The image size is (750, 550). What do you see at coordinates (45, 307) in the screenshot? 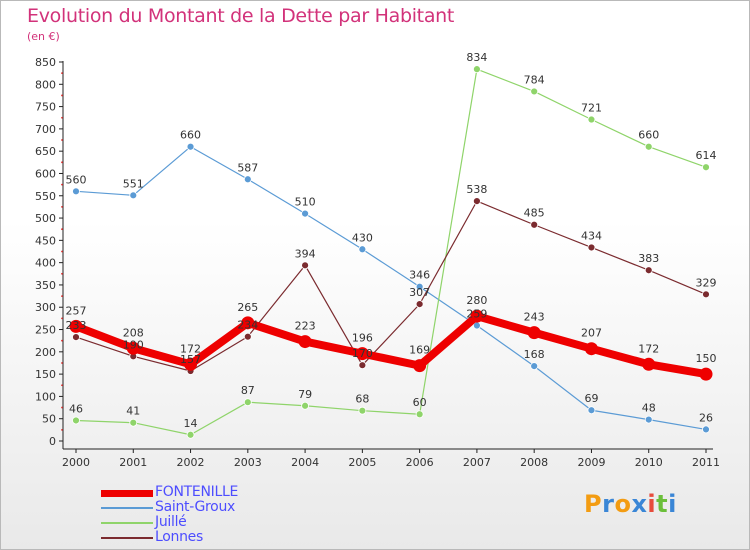
I see `y-tick-label: 300` at bounding box center [45, 307].